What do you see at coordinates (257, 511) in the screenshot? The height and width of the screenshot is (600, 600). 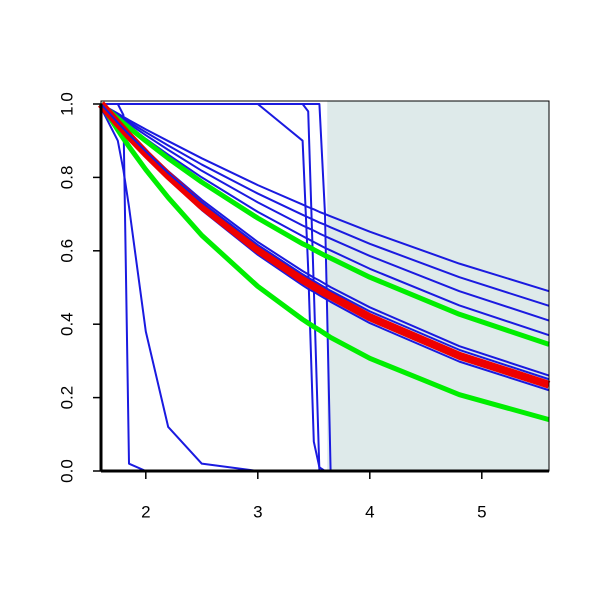 I see `x-tick-label: 3` at bounding box center [257, 511].